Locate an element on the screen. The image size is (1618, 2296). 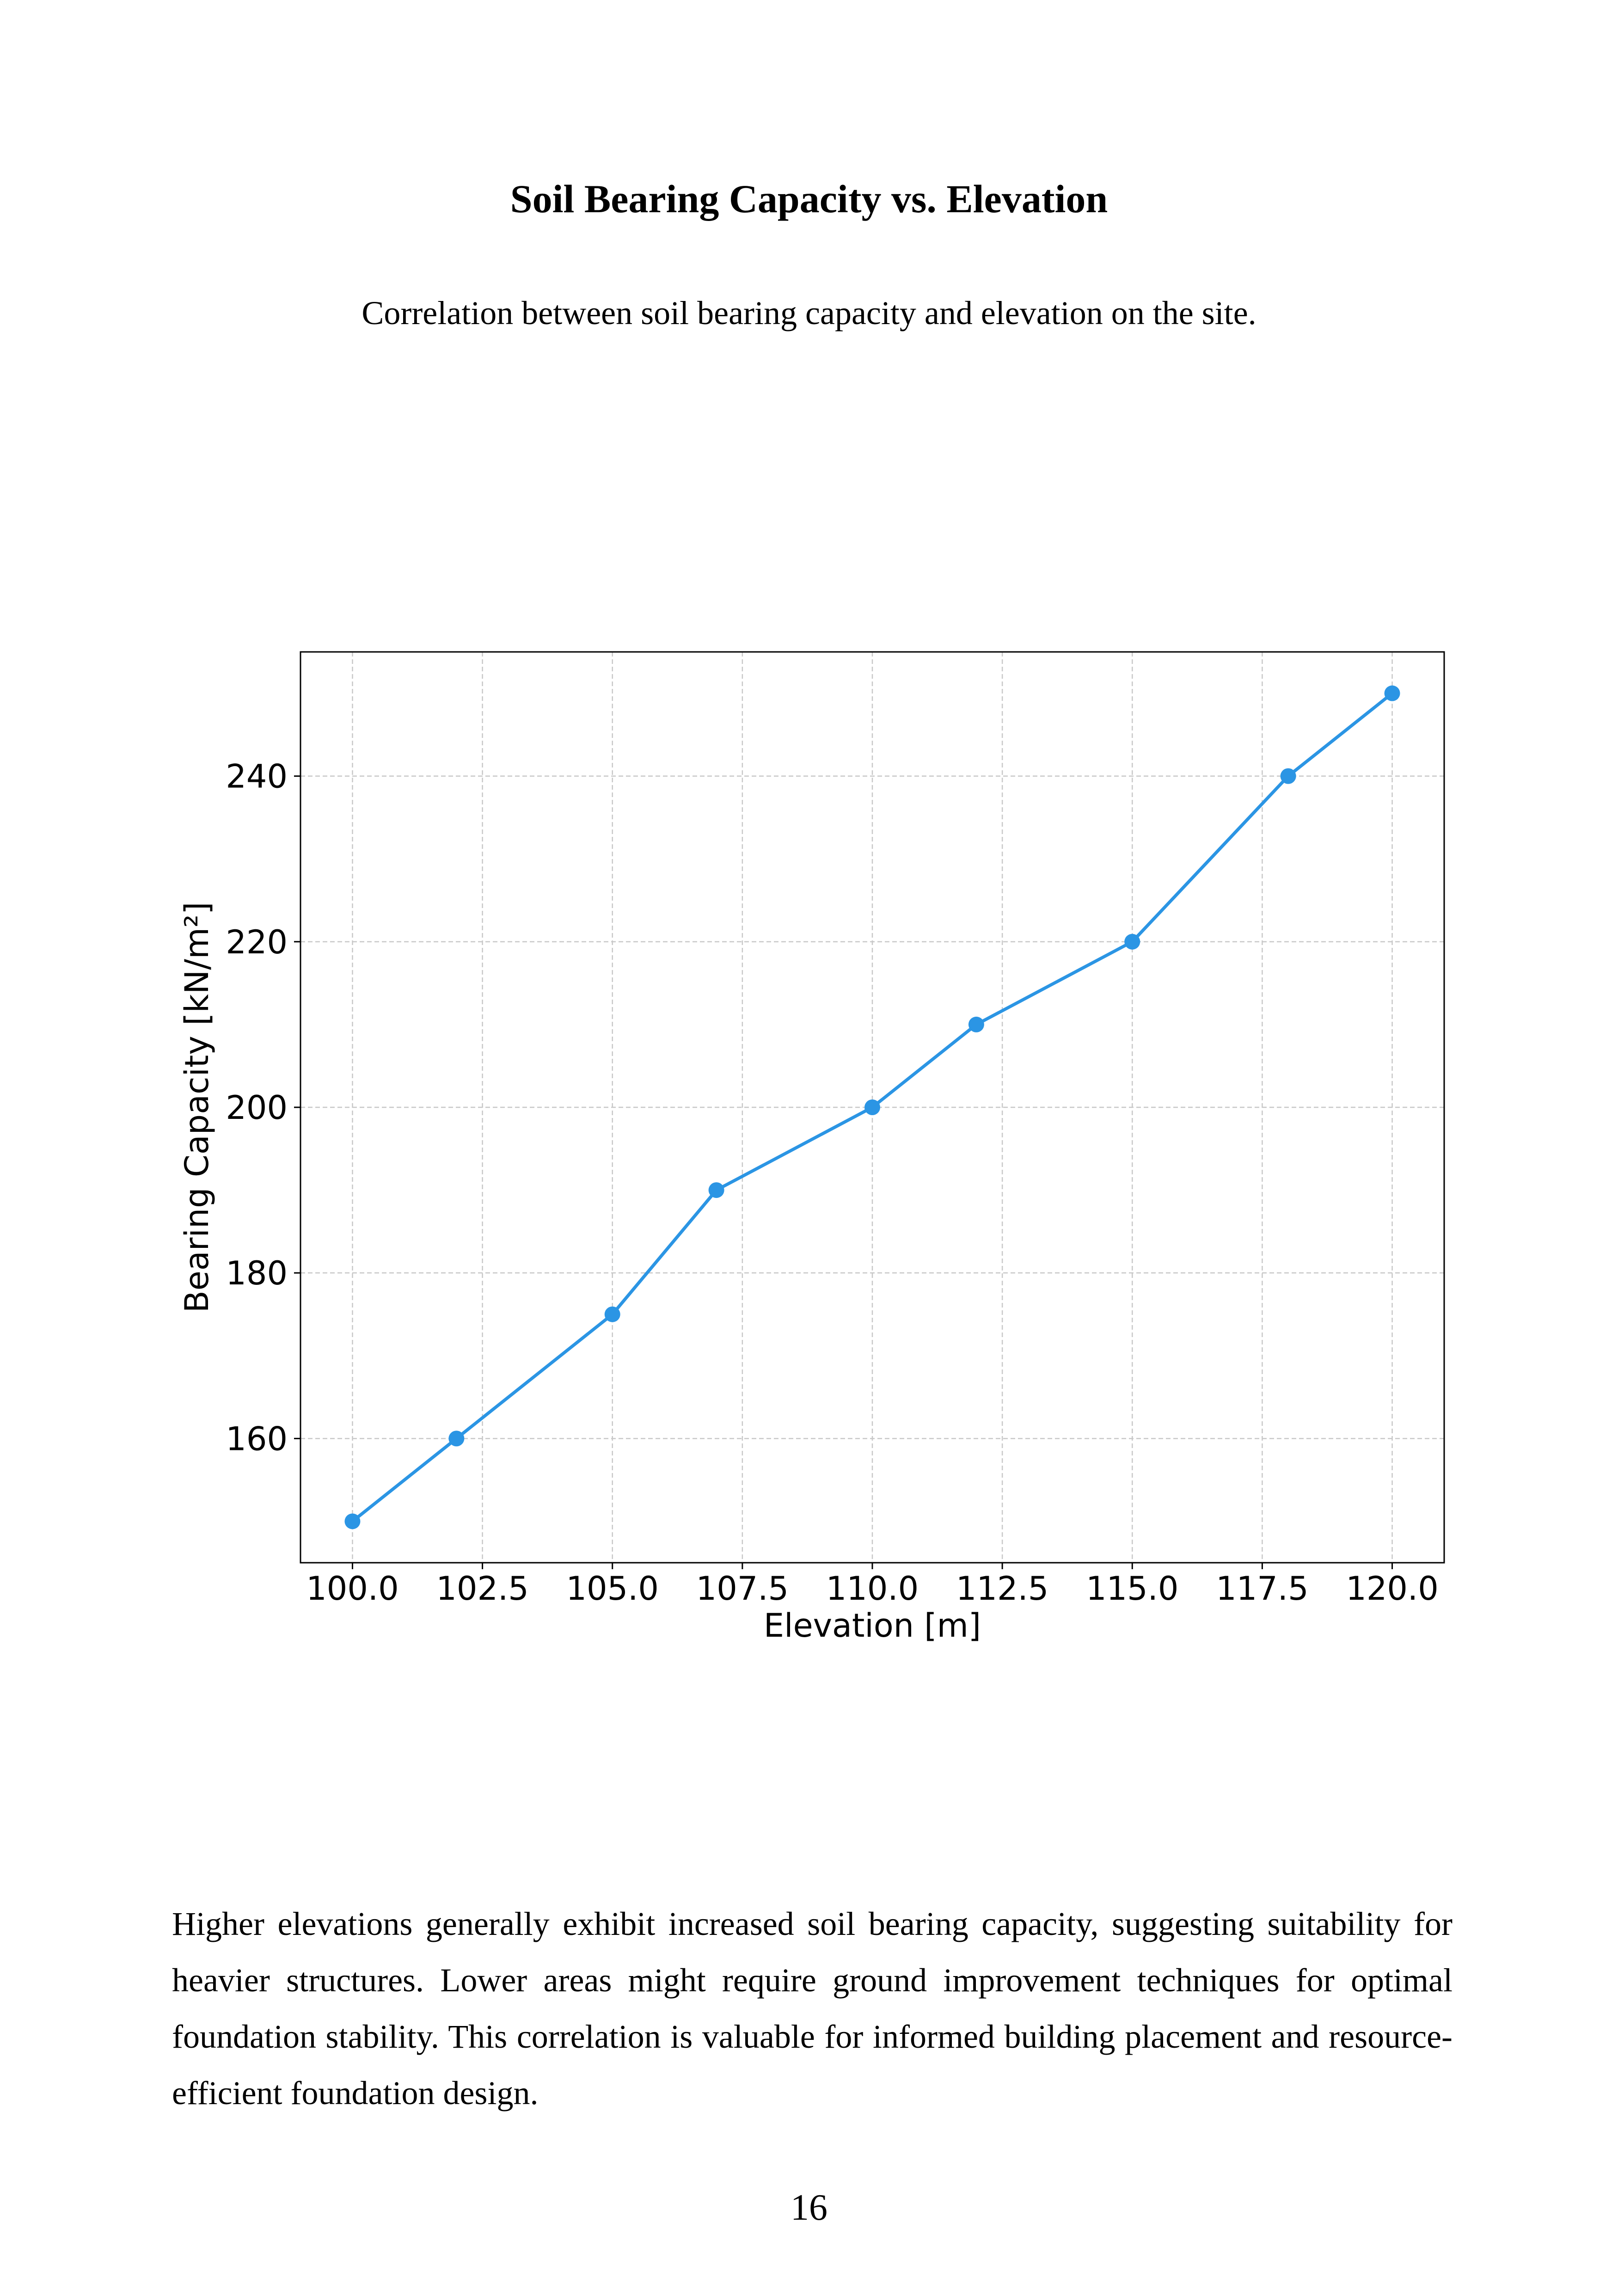
page-number: 16 is located at coordinates (809, 2207).